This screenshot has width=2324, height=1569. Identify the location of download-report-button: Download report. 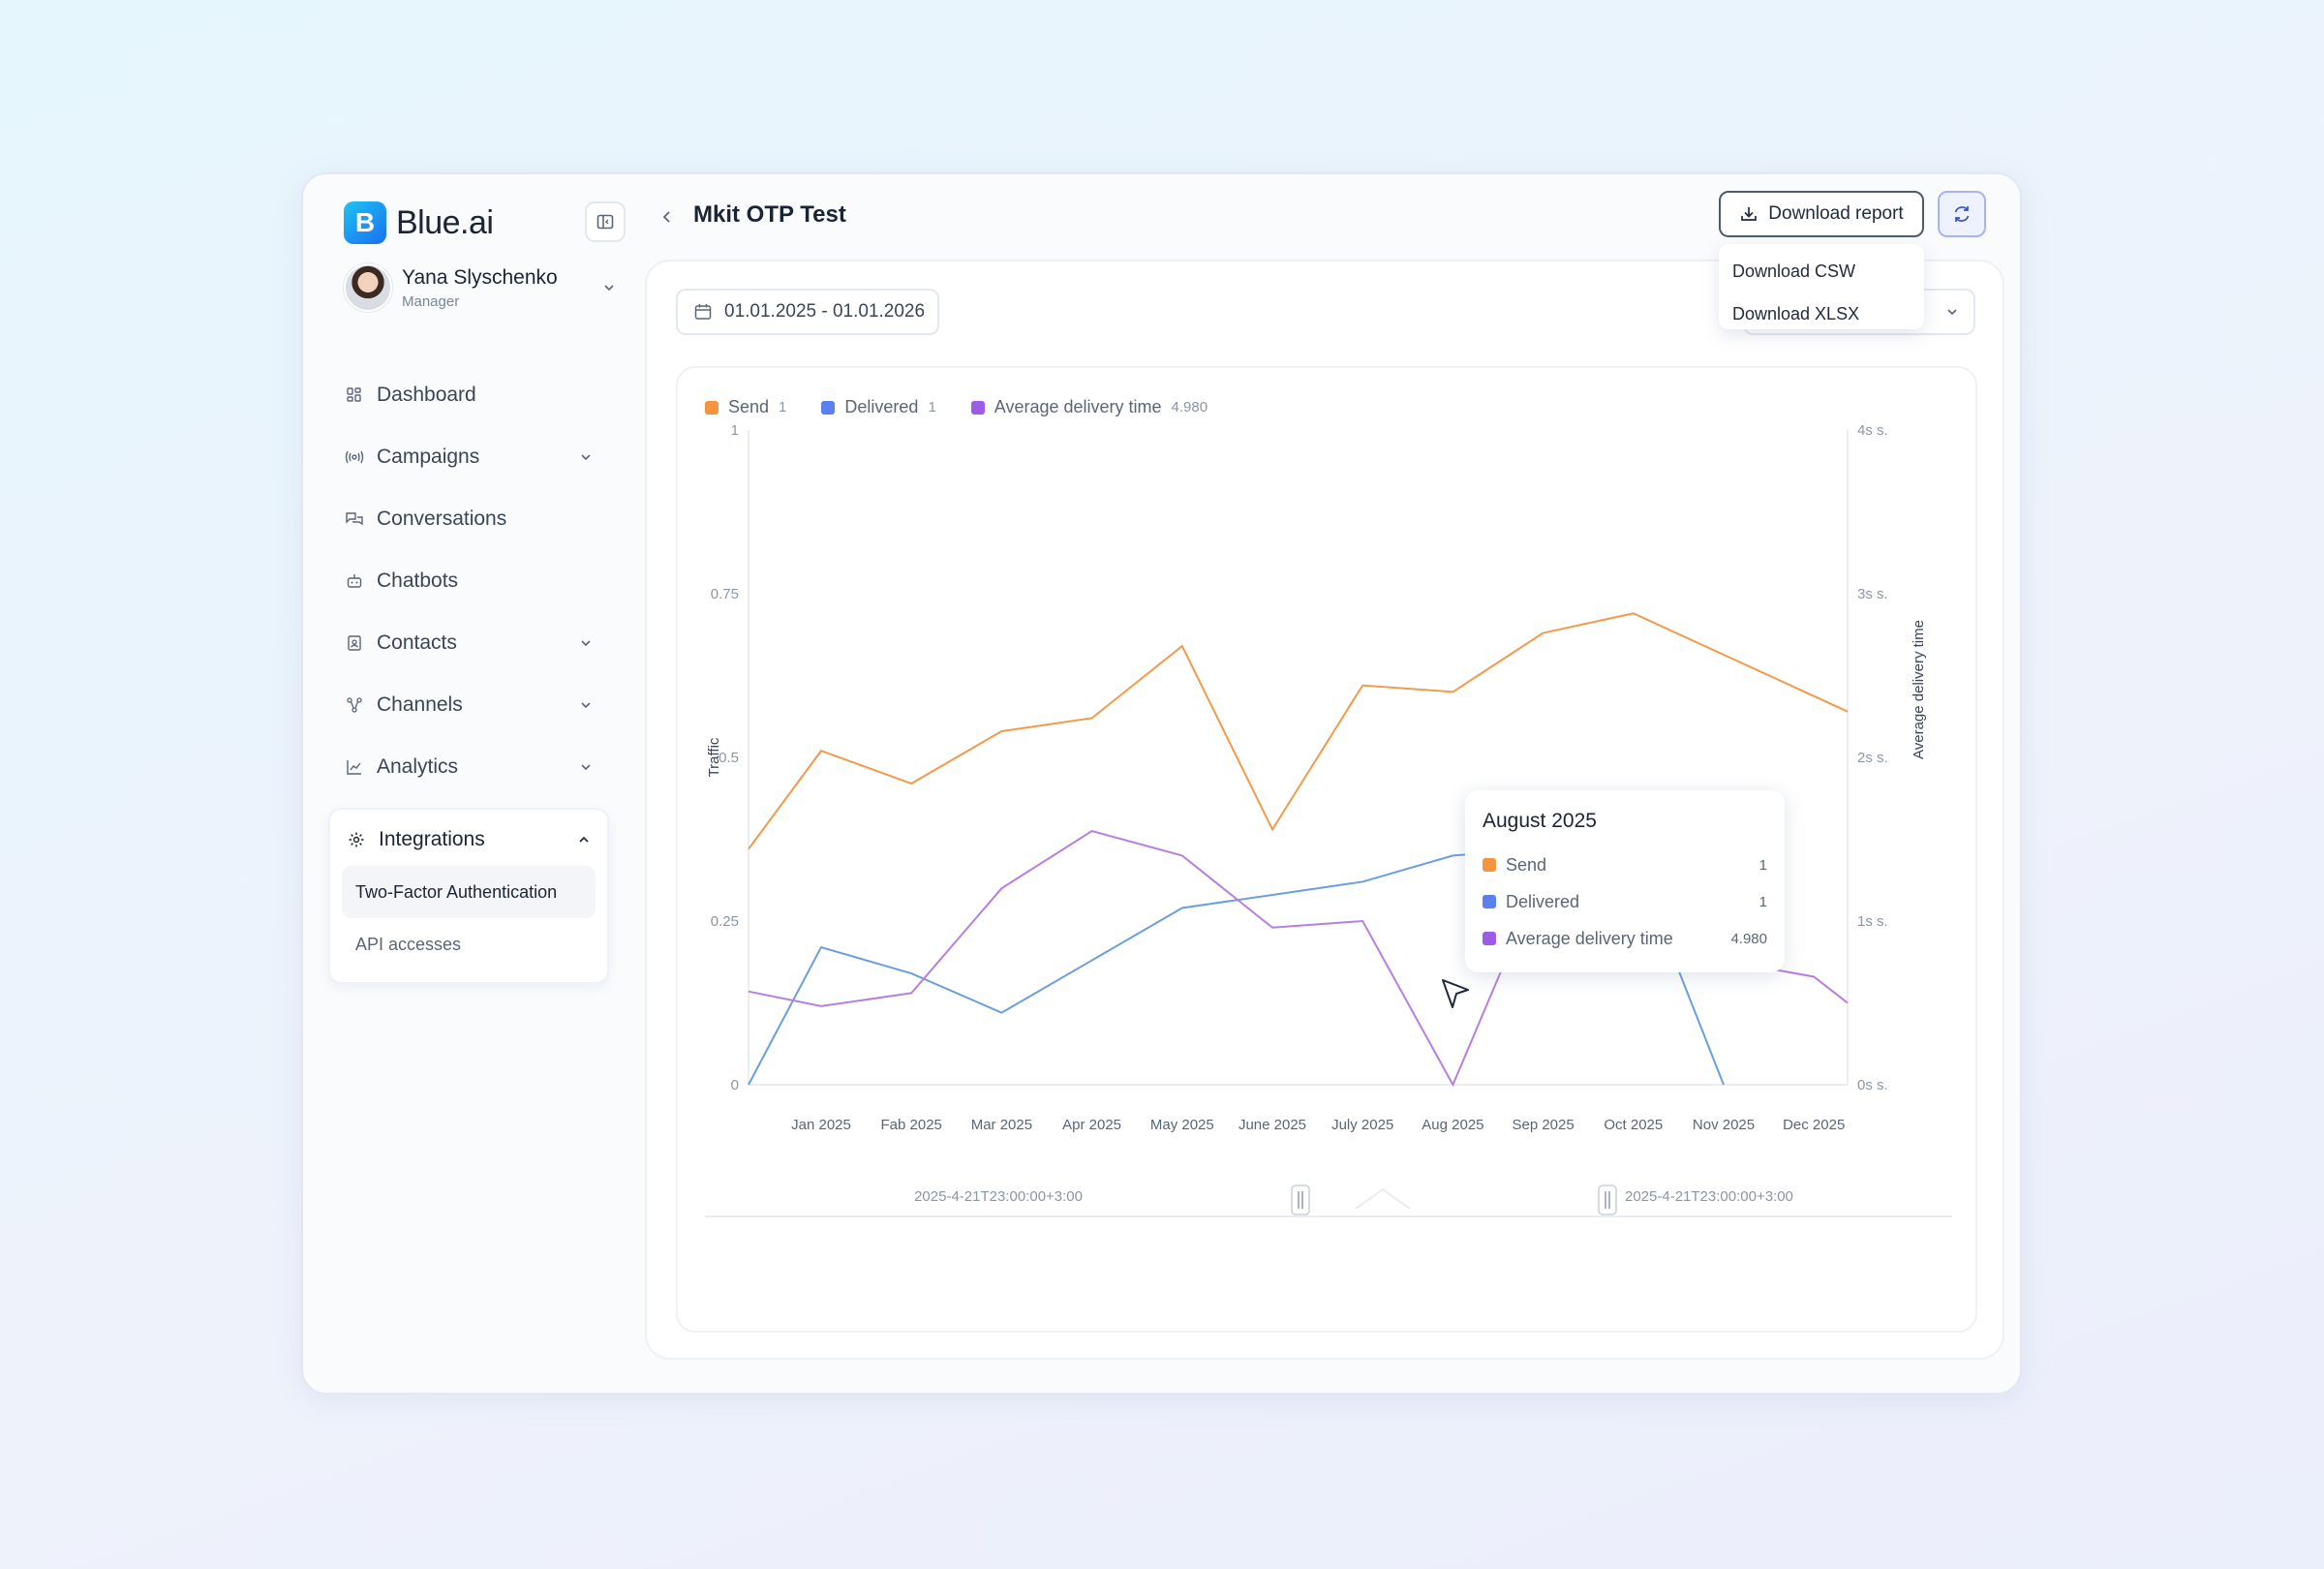
(1822, 214).